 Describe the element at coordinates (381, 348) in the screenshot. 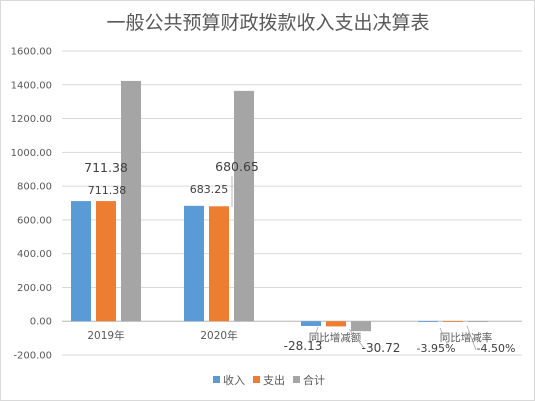

I see `data-label: -30.72` at that location.